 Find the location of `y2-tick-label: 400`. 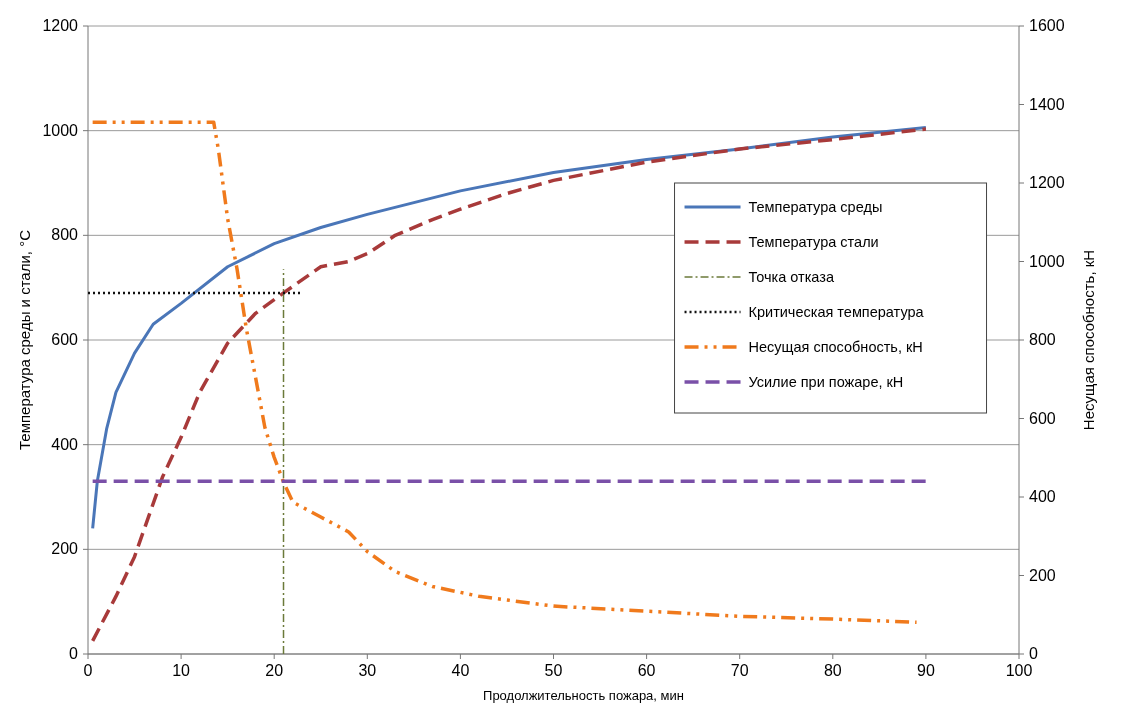

y2-tick-label: 400 is located at coordinates (1042, 496).